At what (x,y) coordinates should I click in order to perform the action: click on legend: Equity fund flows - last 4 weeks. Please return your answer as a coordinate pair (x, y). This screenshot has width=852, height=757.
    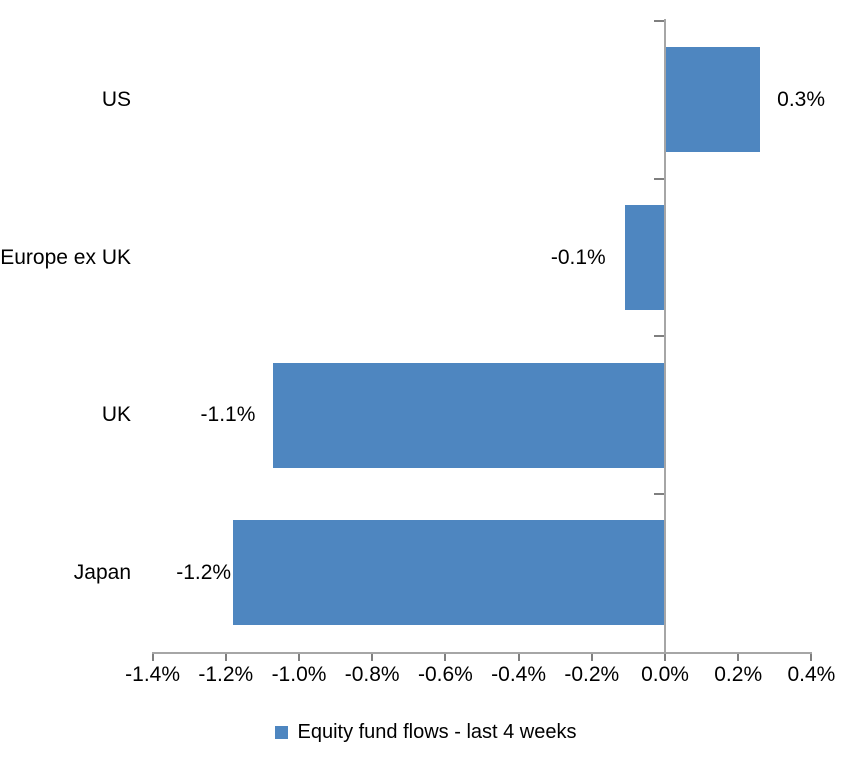
    Looking at the image, I should click on (426, 732).